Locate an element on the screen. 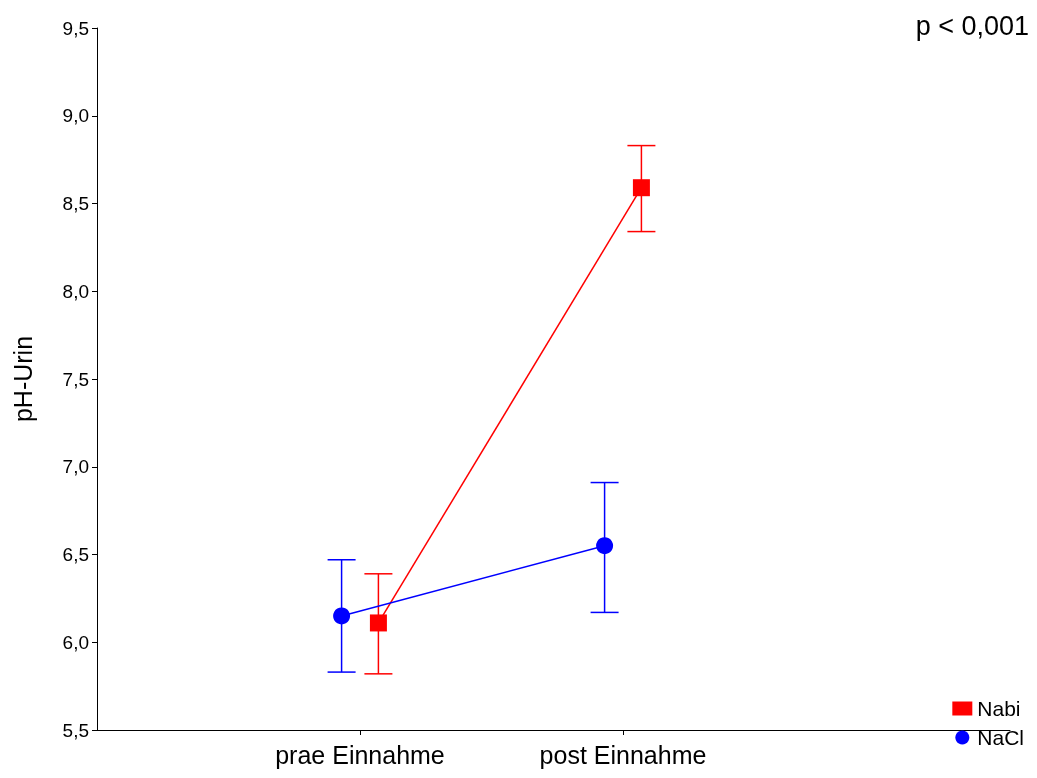 The width and height of the screenshot is (1037, 778). y-tick-label: 8,0 is located at coordinates (75, 291).